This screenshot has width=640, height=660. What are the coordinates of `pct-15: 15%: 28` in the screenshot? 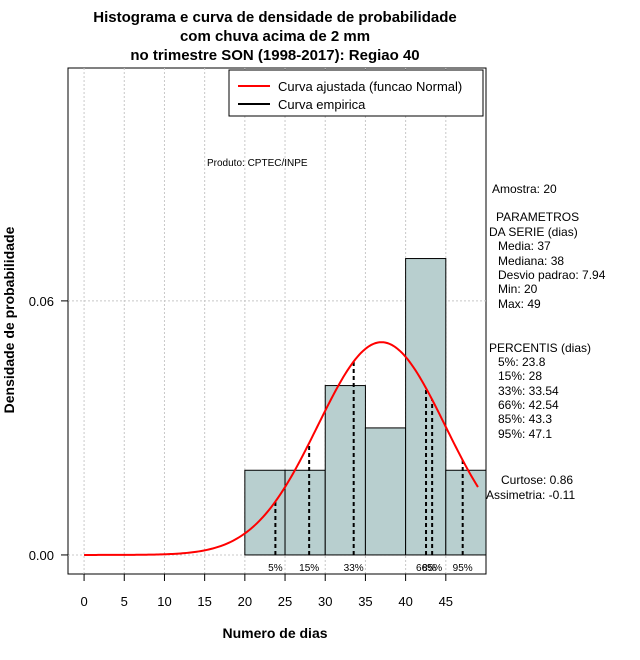 It's located at (520, 376).